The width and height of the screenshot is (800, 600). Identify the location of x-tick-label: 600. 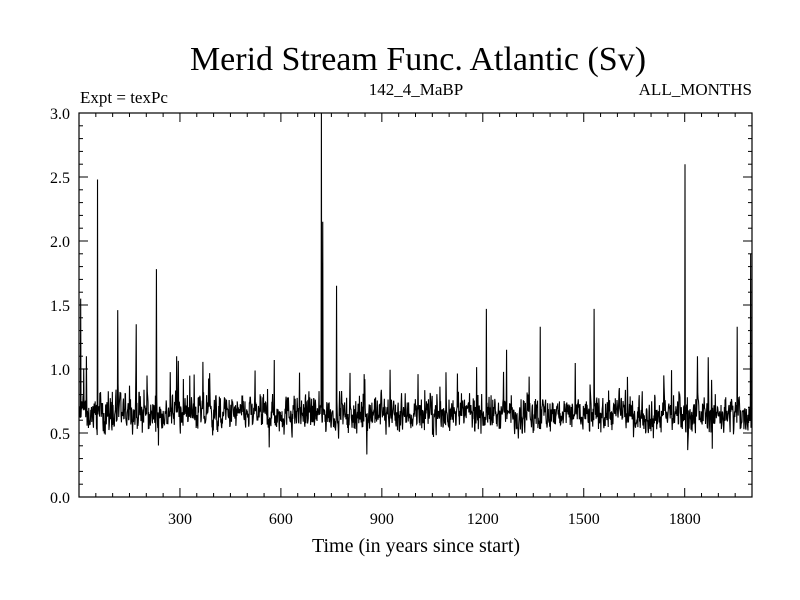
(281, 519).